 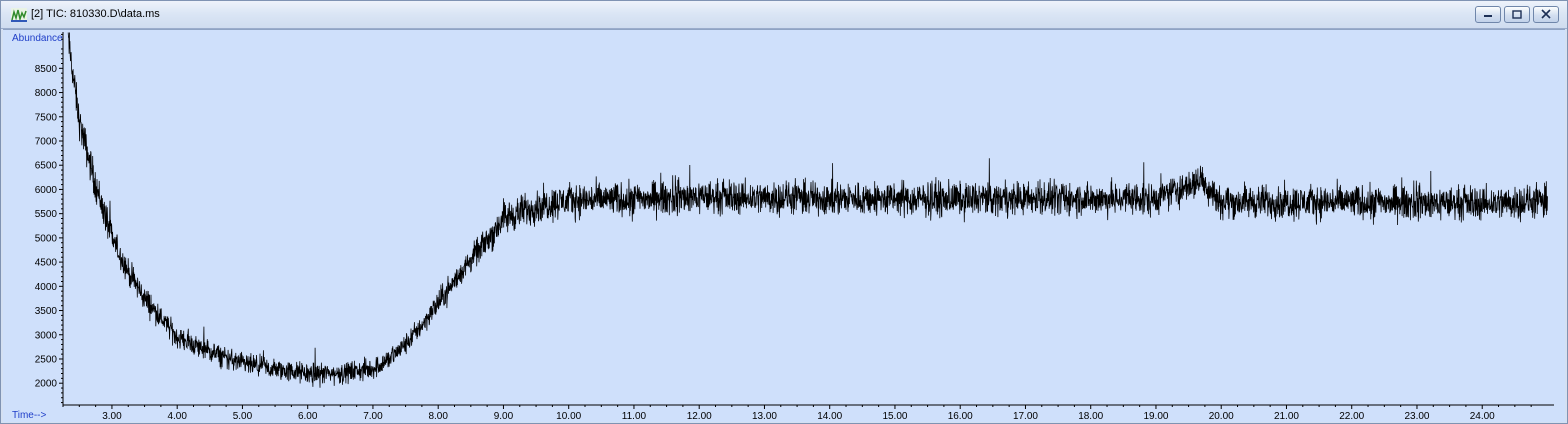 What do you see at coordinates (177, 416) in the screenshot?
I see `x-tick-label: 4.00` at bounding box center [177, 416].